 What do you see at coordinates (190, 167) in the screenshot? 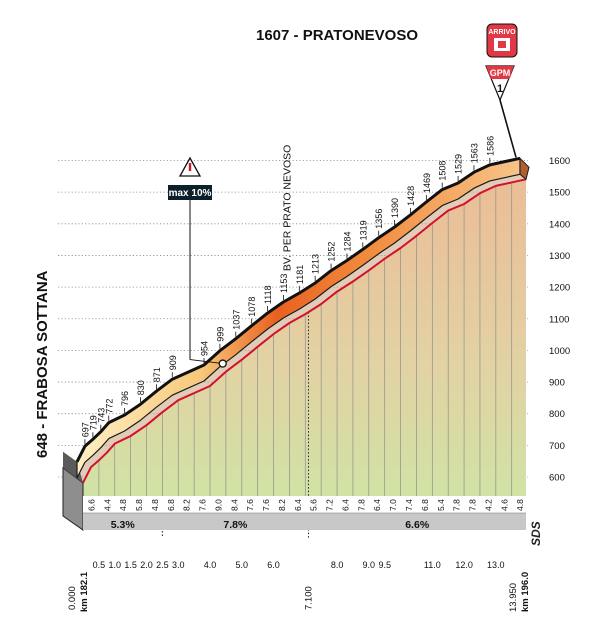
I see `warning-icon-mark` at bounding box center [190, 167].